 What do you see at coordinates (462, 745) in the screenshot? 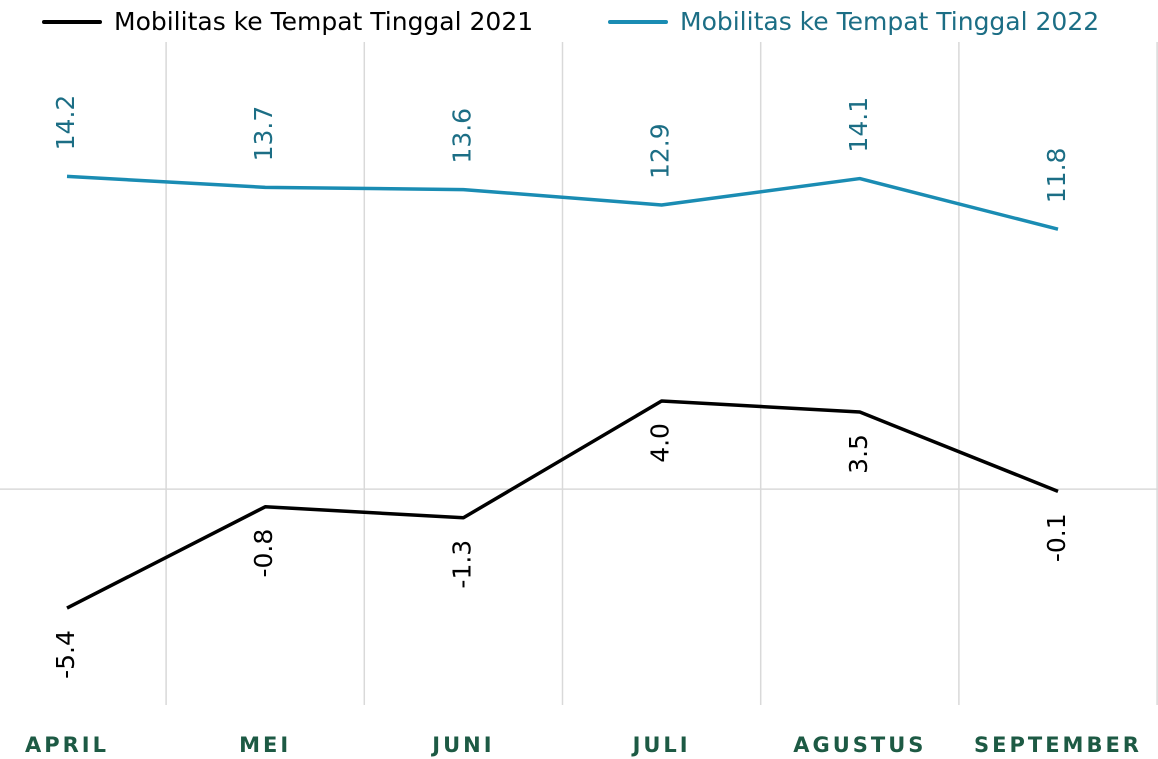
I see `x-tick-label: JUNI` at bounding box center [462, 745].